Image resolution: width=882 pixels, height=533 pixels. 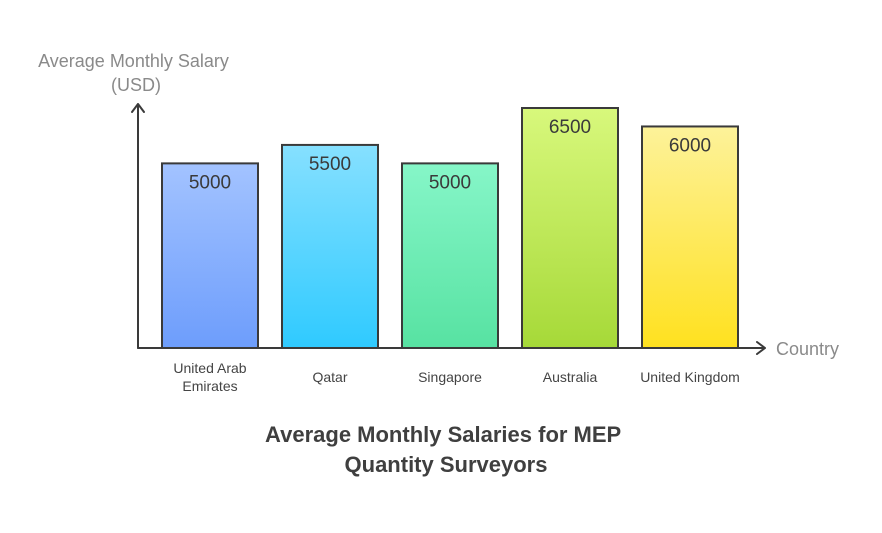 What do you see at coordinates (807, 349) in the screenshot?
I see `x-axis-label: Country` at bounding box center [807, 349].